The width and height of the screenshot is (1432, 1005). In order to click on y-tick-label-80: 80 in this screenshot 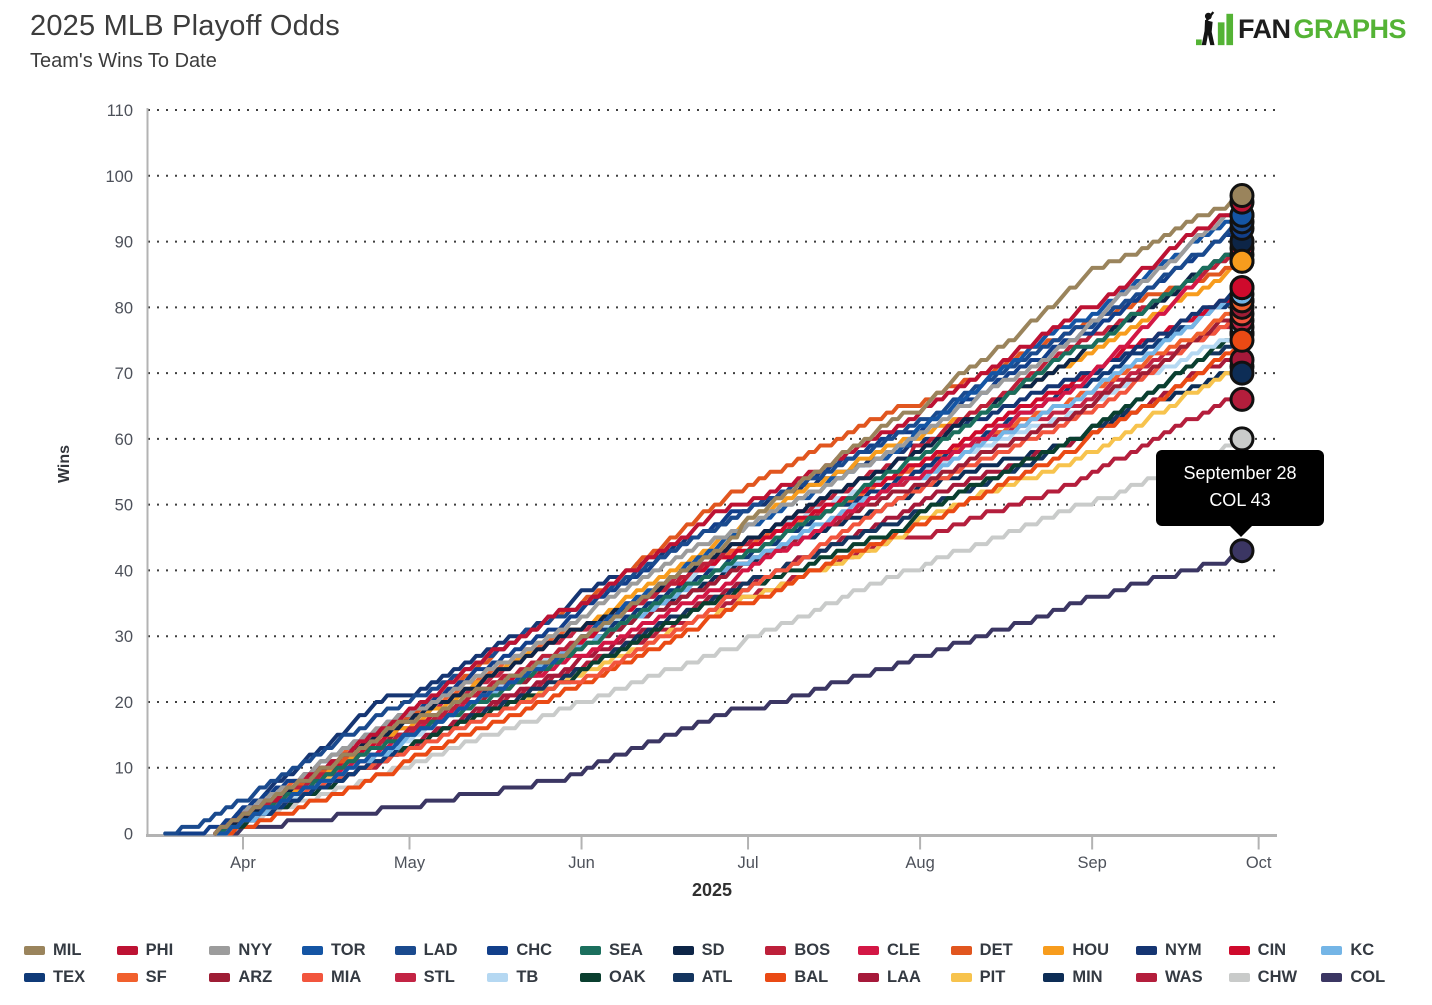, I will do `click(124, 308)`.